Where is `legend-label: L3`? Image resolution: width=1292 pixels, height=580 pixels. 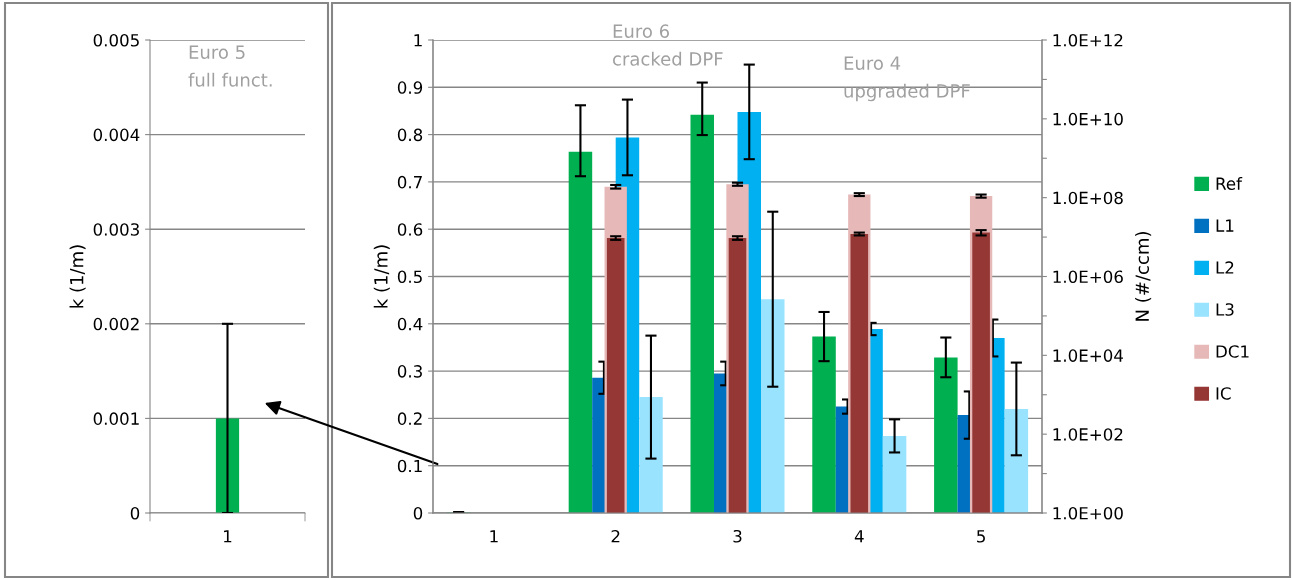
legend-label: L3 is located at coordinates (1225, 309).